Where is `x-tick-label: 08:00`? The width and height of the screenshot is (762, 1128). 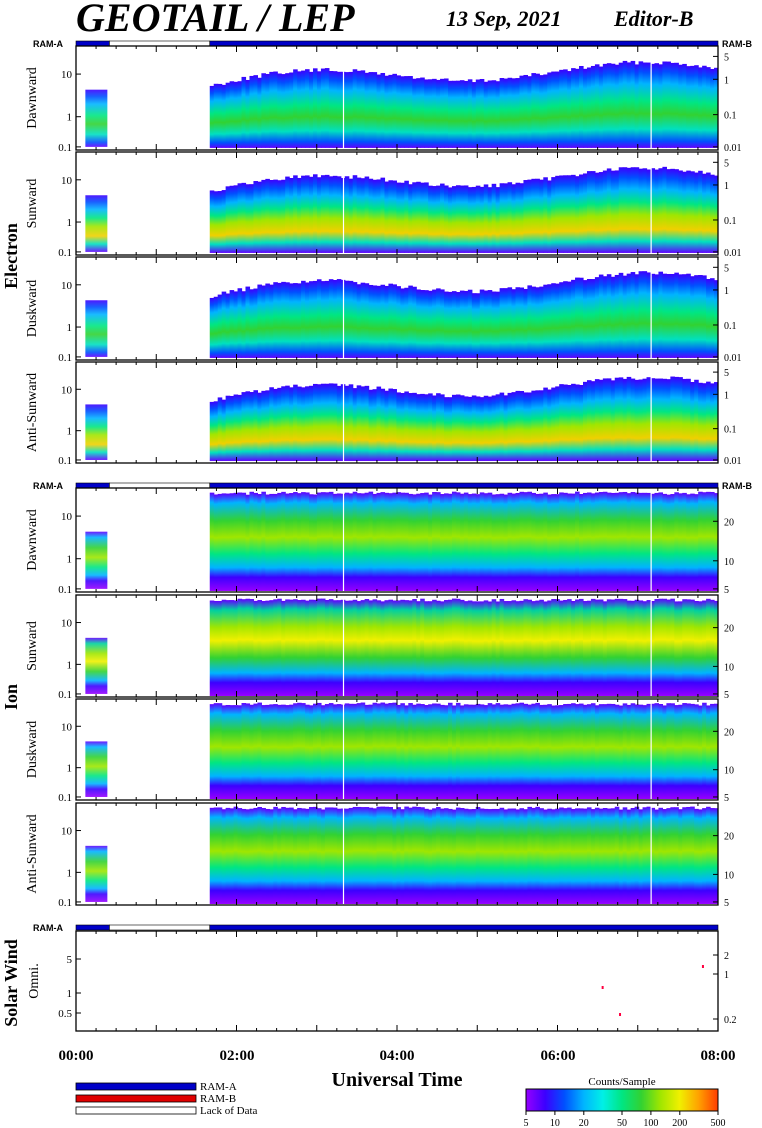 x-tick-label: 08:00 is located at coordinates (718, 1056).